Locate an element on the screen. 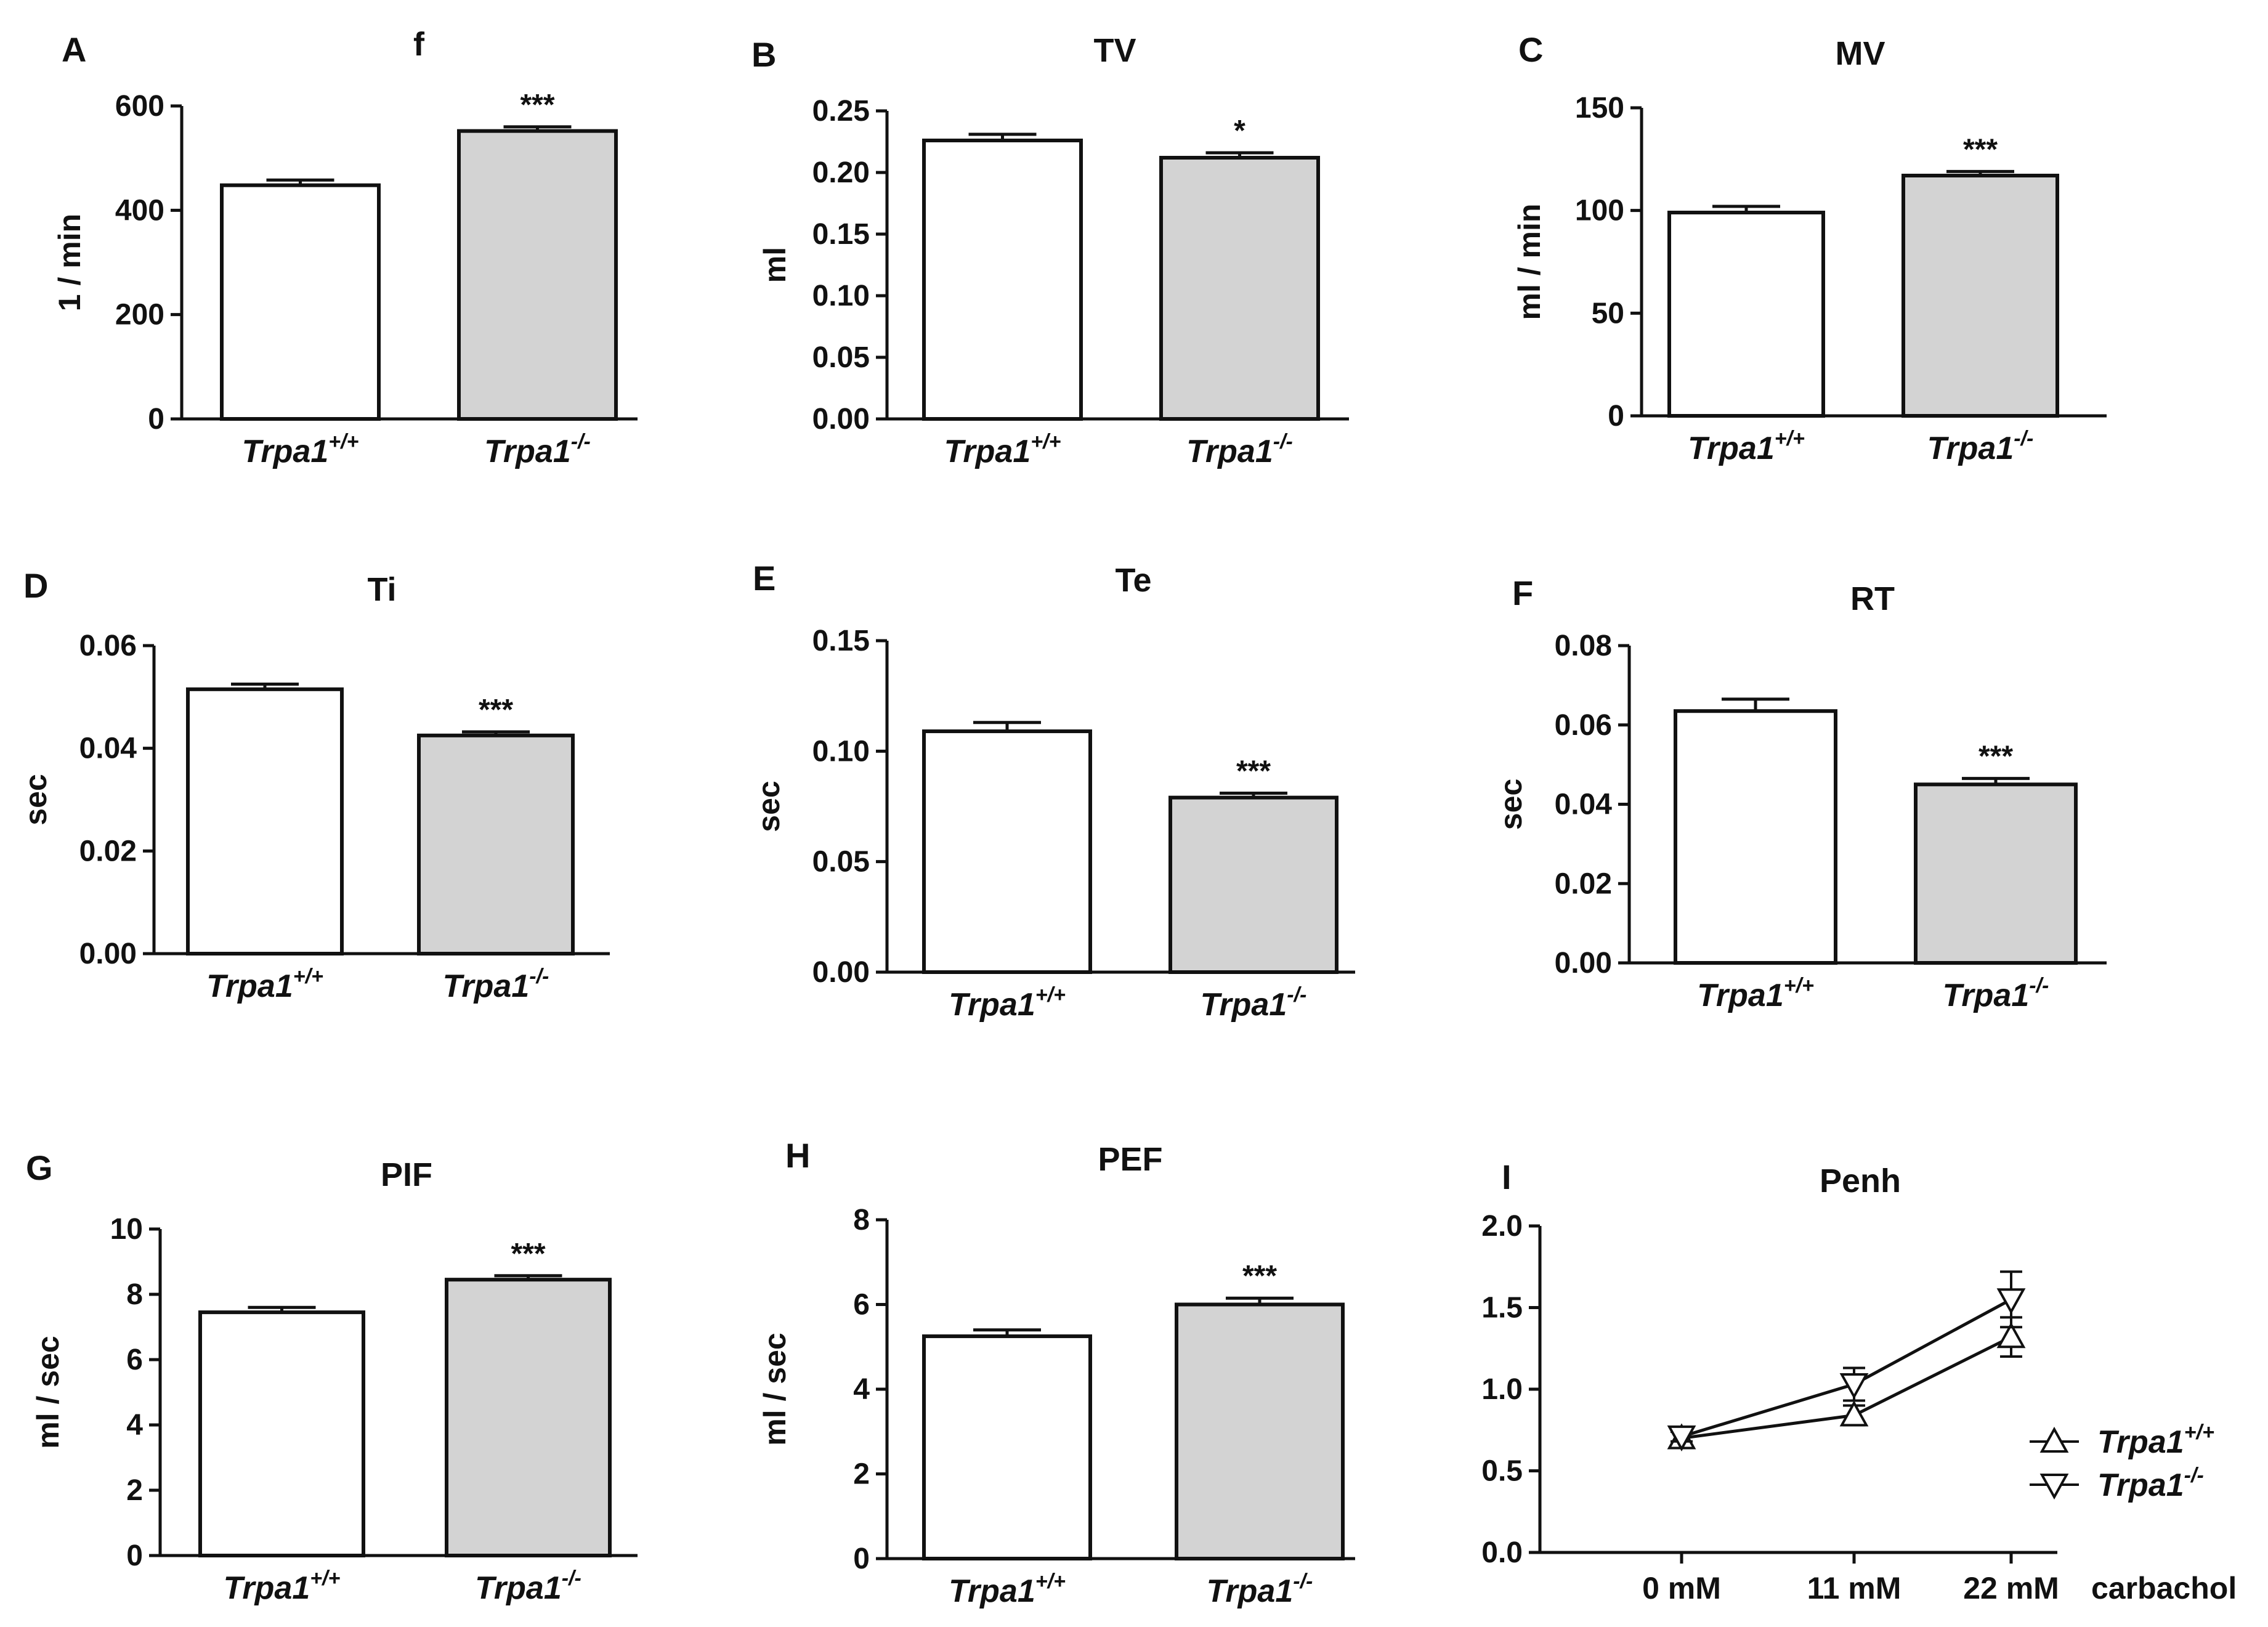  x-tick-label: 0 mM is located at coordinates (1682, 1588).